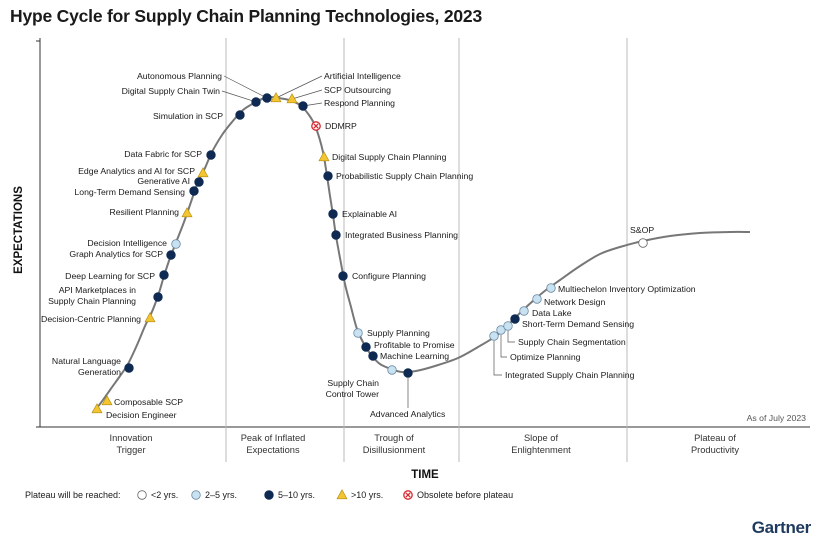 The height and width of the screenshot is (546, 825). What do you see at coordinates (163, 154) in the screenshot?
I see `label-data-fabric-for-scp: Data Fabric for SCP` at bounding box center [163, 154].